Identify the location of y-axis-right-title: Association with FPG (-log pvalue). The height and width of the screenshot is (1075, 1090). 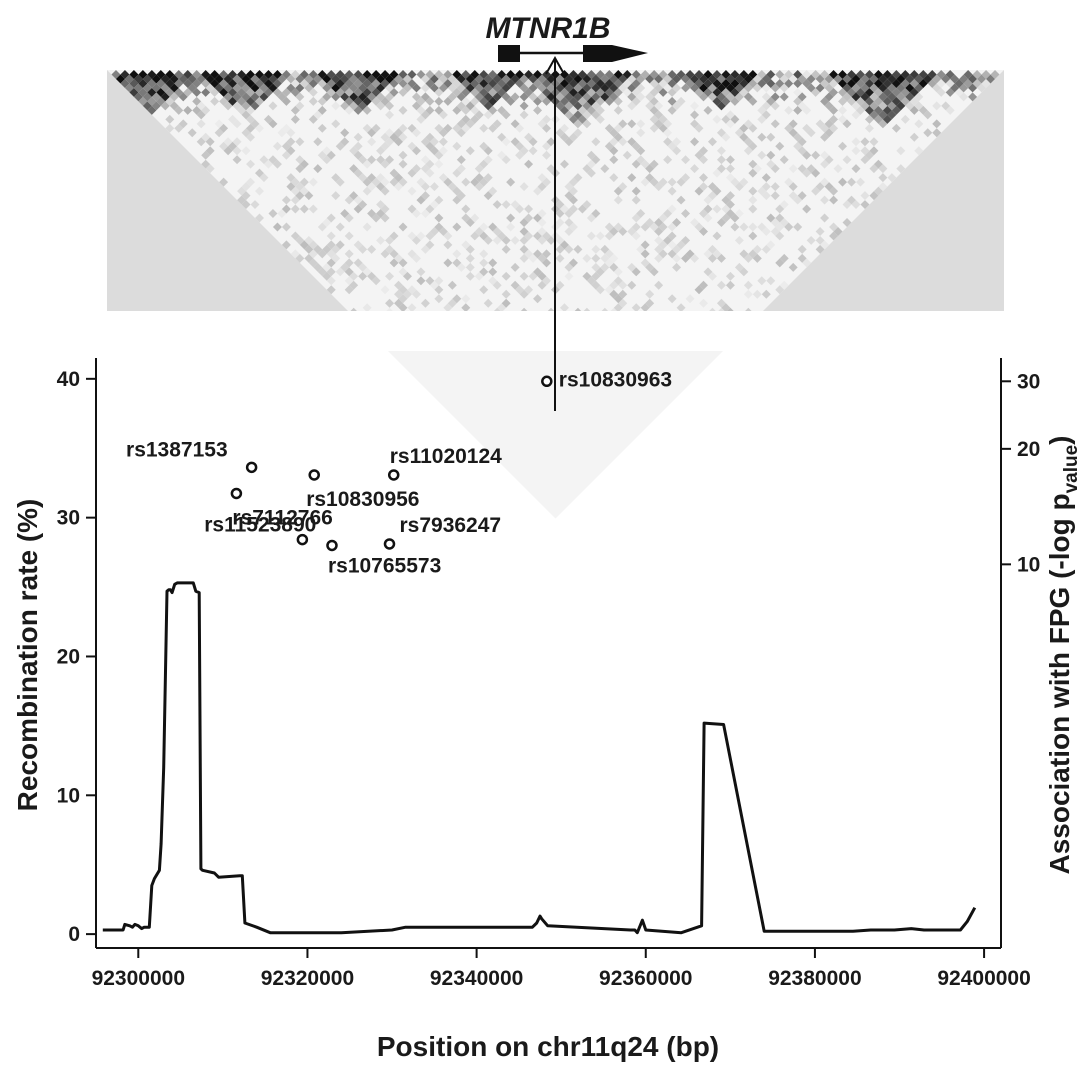
(1063, 654).